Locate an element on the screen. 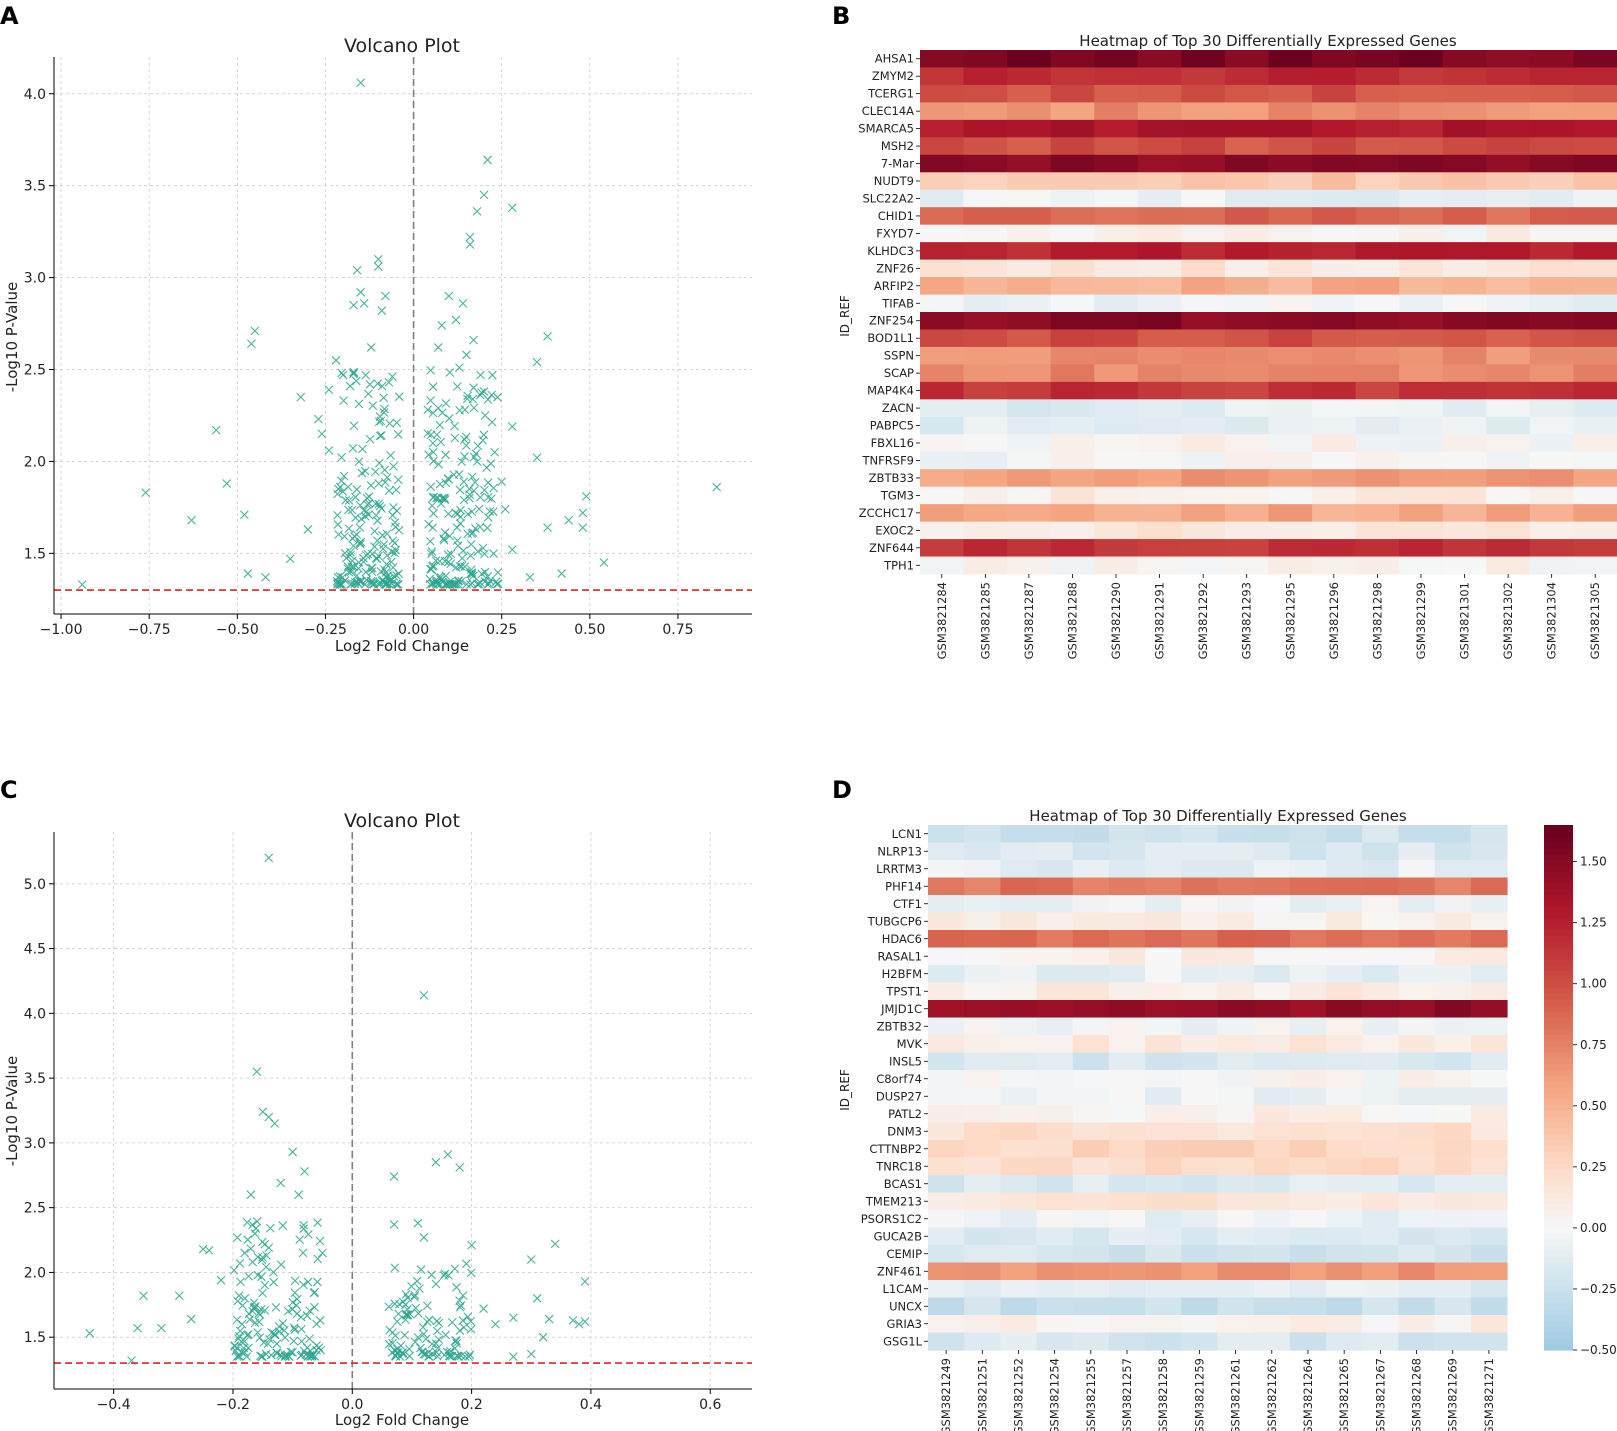 The image size is (1617, 1431). row-label: CHID1 is located at coordinates (896, 216).